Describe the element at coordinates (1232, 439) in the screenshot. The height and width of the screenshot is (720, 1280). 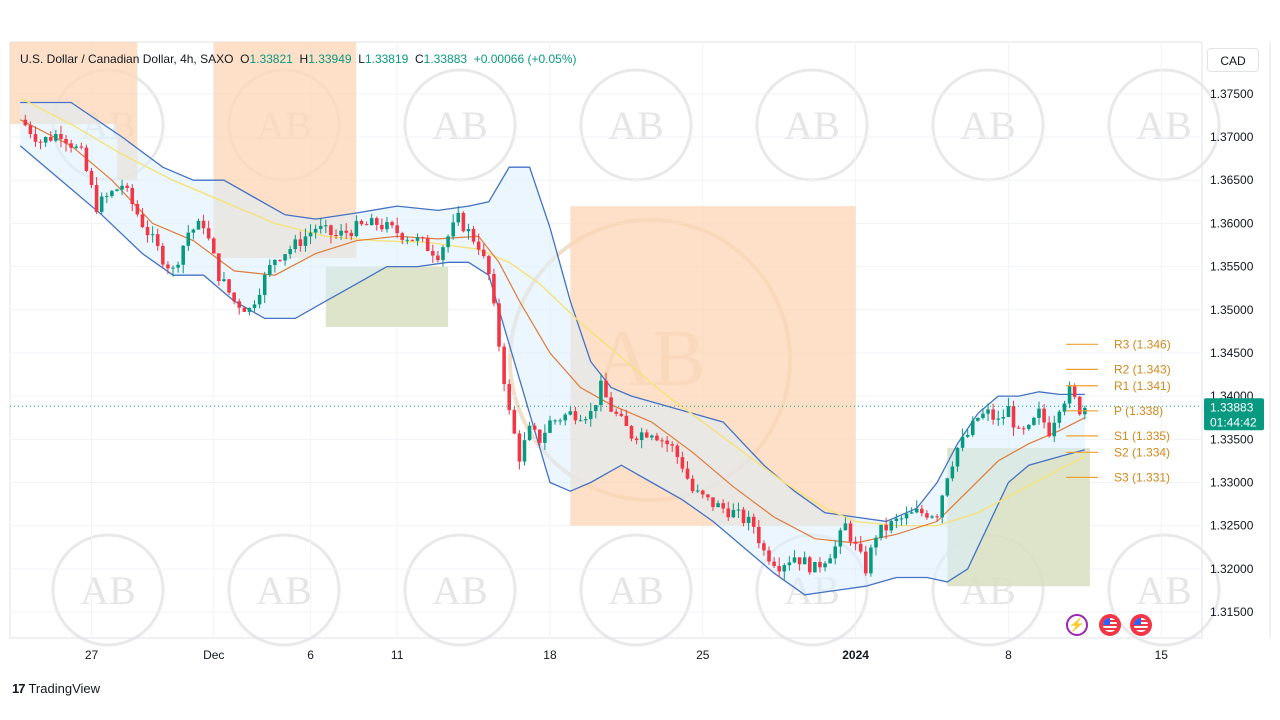
I see `y-tick-label: 1.33500` at that location.